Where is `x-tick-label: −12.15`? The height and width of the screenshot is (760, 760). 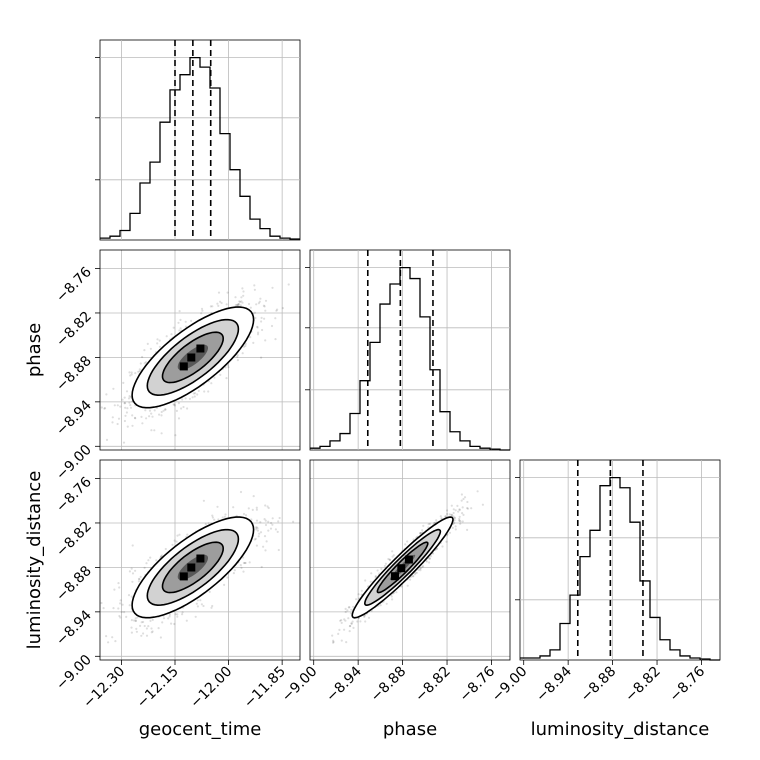
x-tick-label: −12.15 is located at coordinates (158, 688).